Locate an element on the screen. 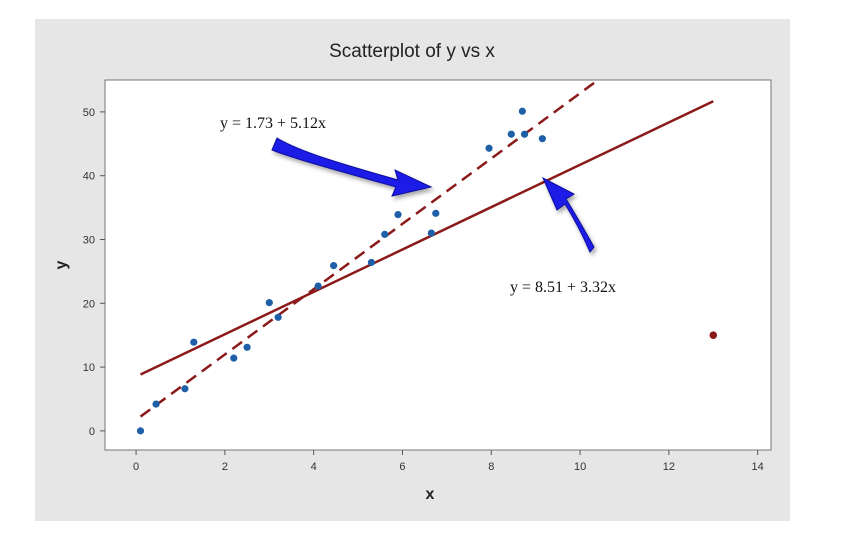 Image resolution: width=847 pixels, height=539 pixels. arrow-to-dashed-line-icon is located at coordinates (352, 167).